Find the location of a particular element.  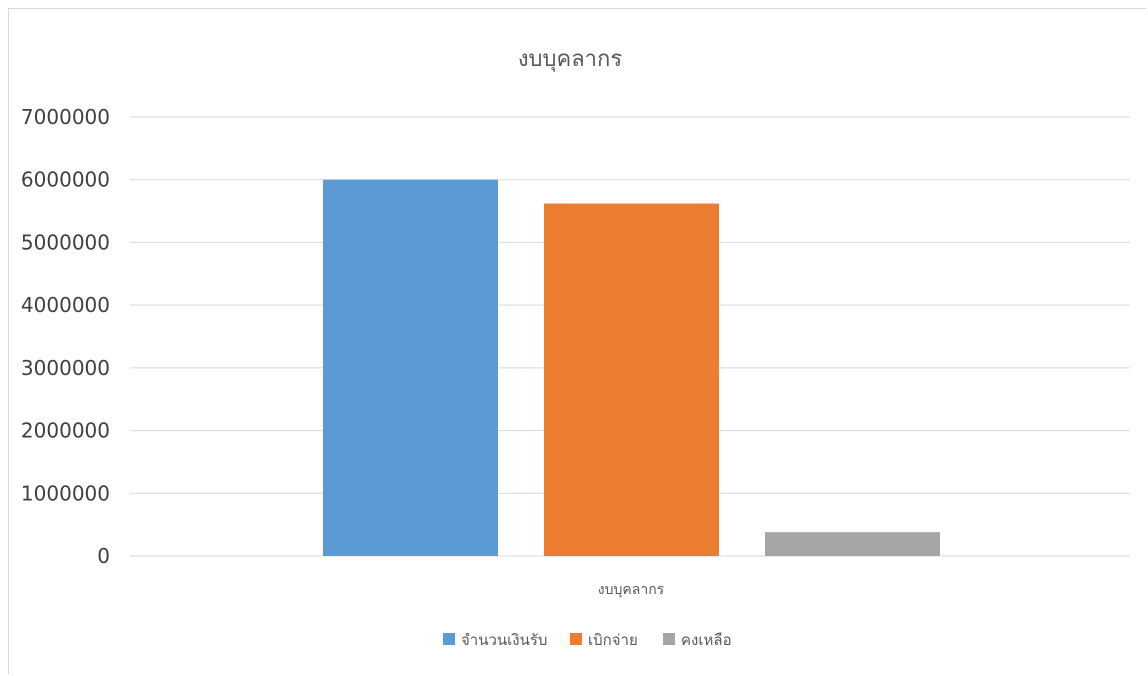

y-tick-label: 6000000 is located at coordinates (65, 180).